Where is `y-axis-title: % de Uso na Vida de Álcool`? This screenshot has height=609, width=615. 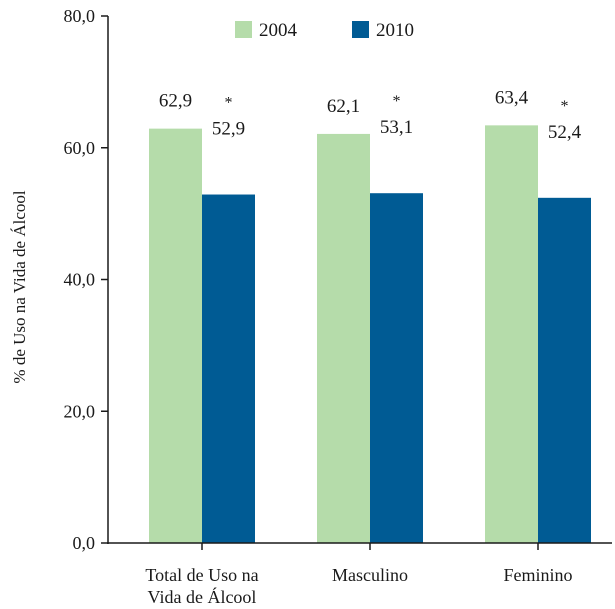 y-axis-title: % de Uso na Vida de Álcool is located at coordinates (19, 286).